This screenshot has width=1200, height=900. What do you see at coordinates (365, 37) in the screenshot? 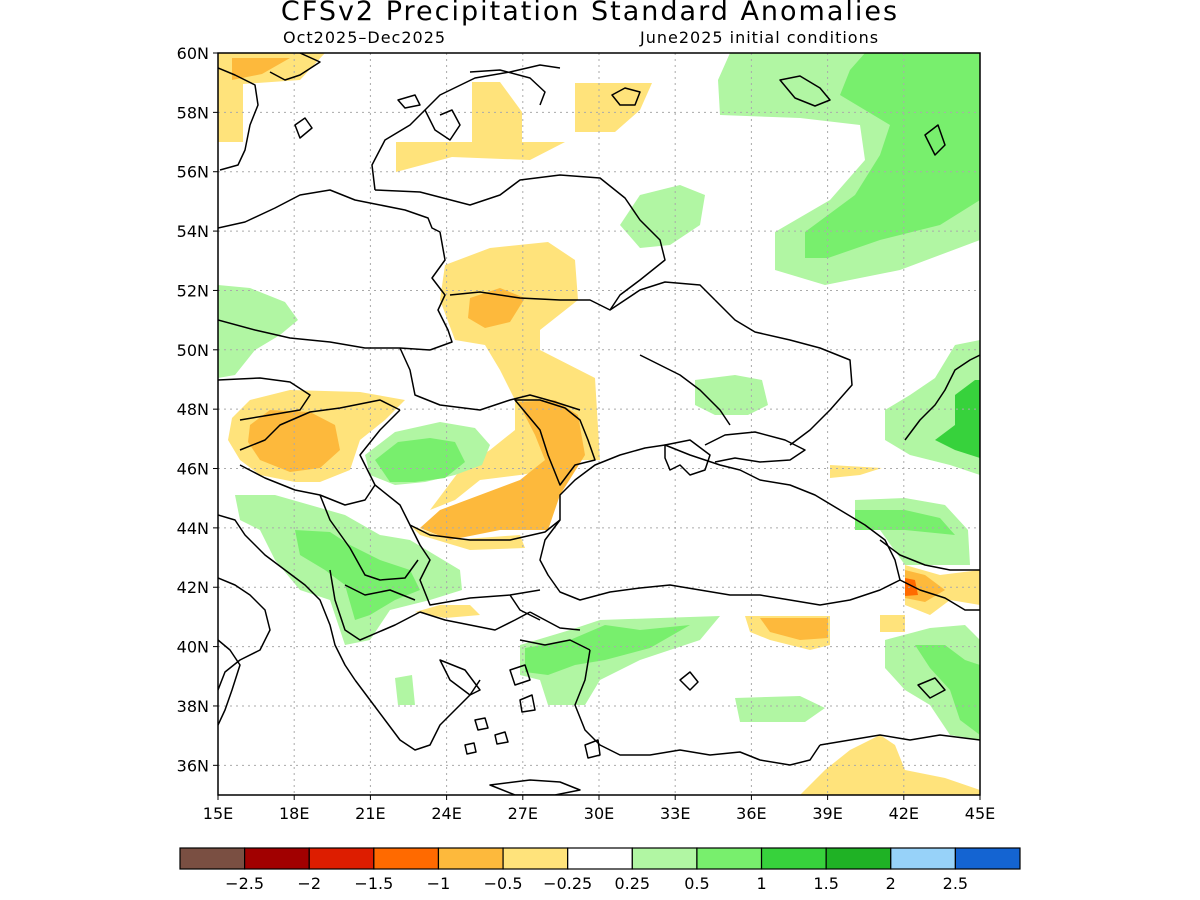
I see `forecast-period: Oct2025–Dec2025` at bounding box center [365, 37].